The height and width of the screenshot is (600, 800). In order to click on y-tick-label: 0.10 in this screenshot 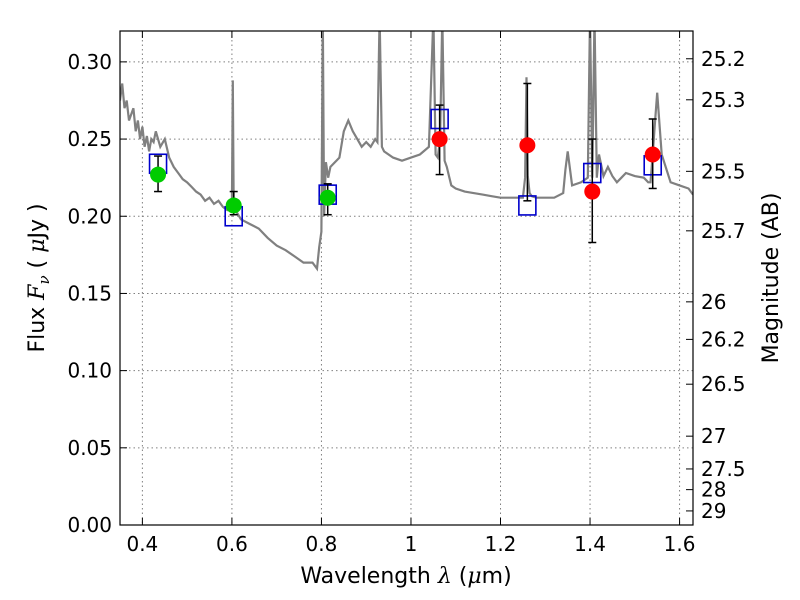, I will do `click(89, 371)`.